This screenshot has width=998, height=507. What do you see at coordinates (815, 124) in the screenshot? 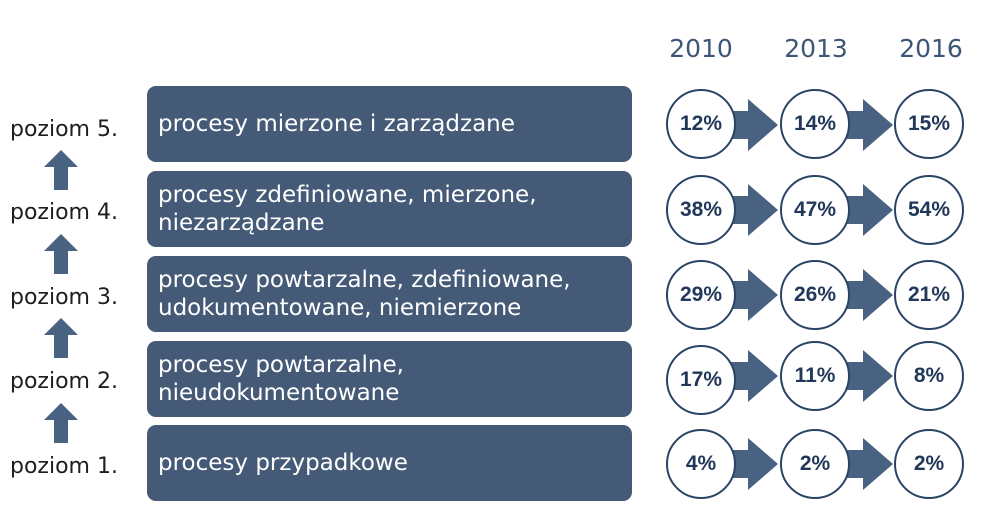
I see `value-circle-level5-2013: 14%` at bounding box center [815, 124].